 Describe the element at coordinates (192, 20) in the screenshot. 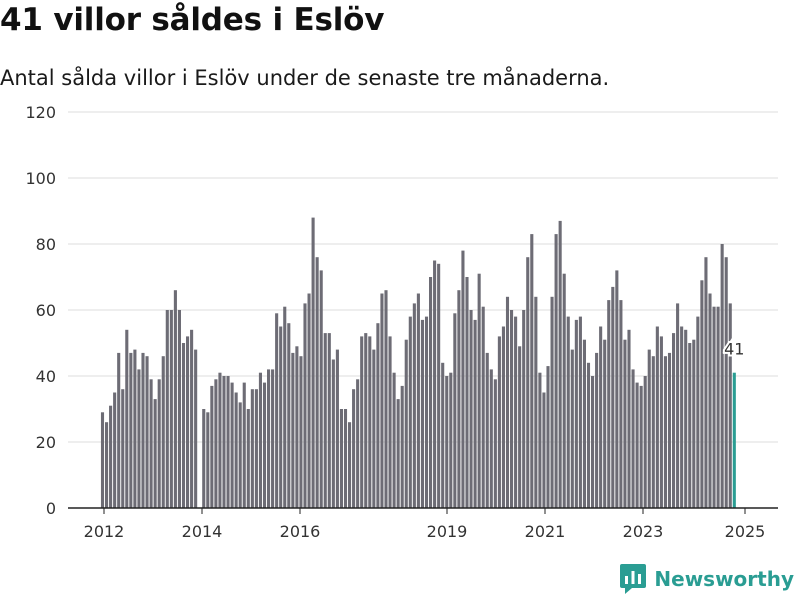

I see `chart-title: 41 villor såldes i Eslöv` at that location.